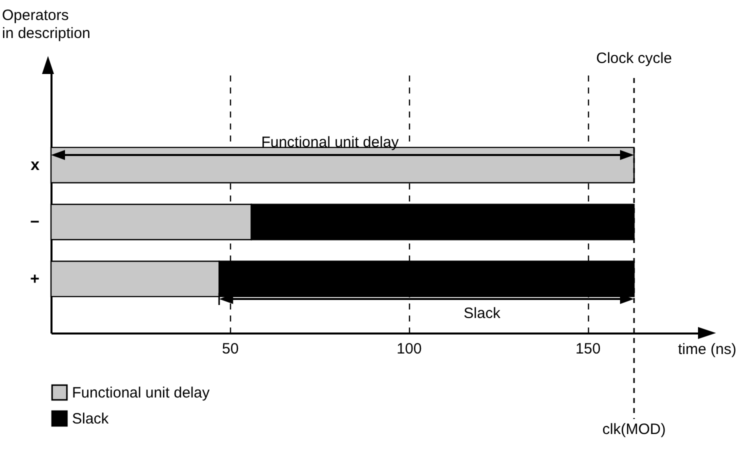 The width and height of the screenshot is (750, 449). Describe the element at coordinates (35, 165) in the screenshot. I see `y-tick-label: x` at that location.